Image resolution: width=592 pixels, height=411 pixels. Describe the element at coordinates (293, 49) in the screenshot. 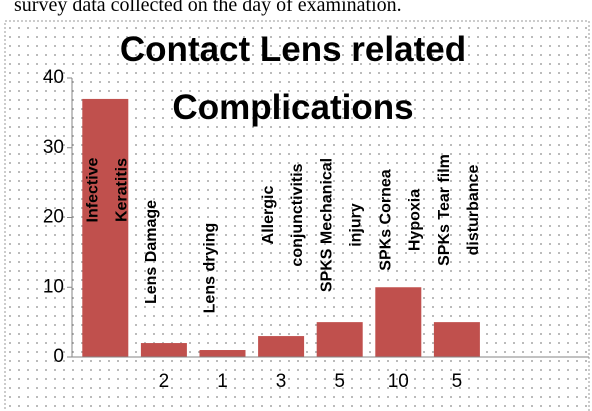

I see `text-line: Contact Lens related` at that location.